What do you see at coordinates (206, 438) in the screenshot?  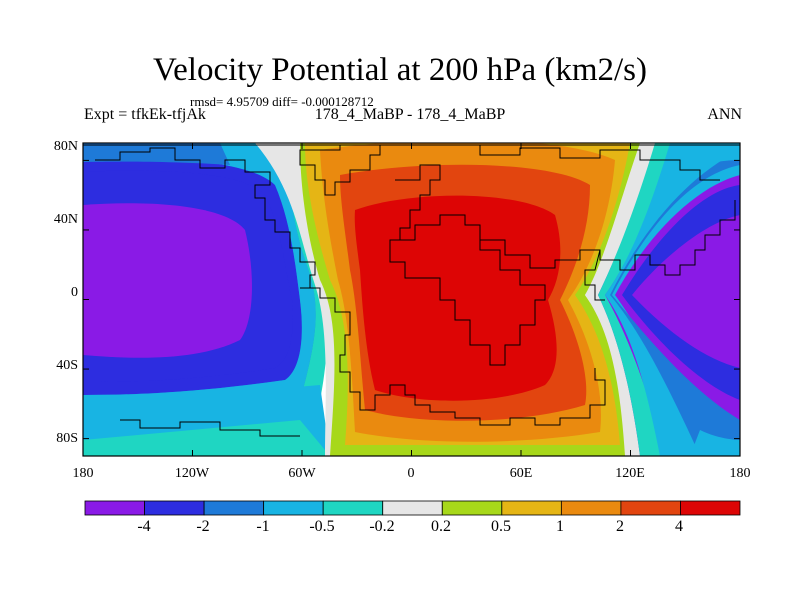 I see `field-band-minus0p2-south` at bounding box center [206, 438].